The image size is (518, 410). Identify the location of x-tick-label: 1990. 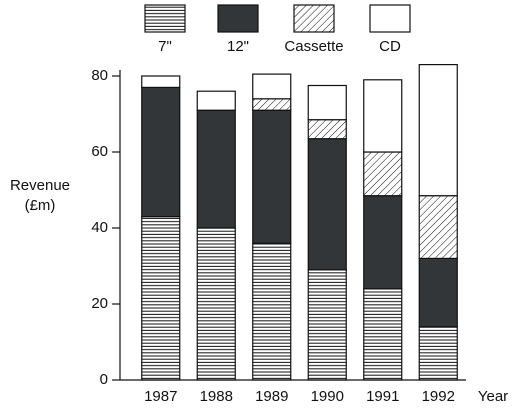
(327, 396).